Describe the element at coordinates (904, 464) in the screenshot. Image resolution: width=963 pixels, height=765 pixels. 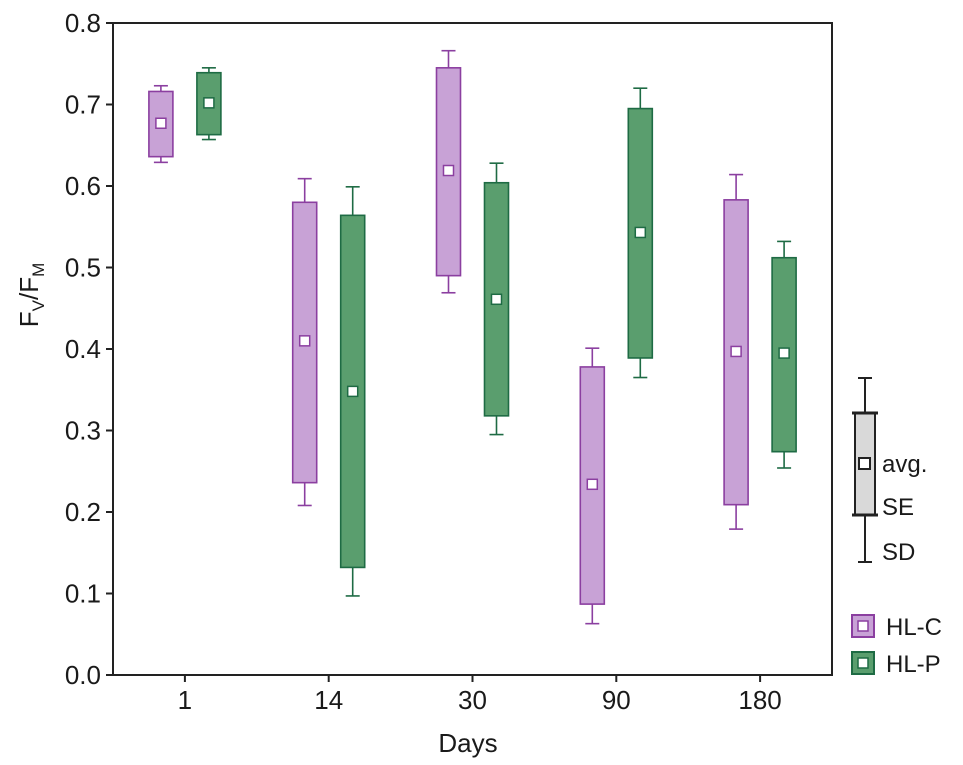
I see `key-avg-label: avg.` at that location.